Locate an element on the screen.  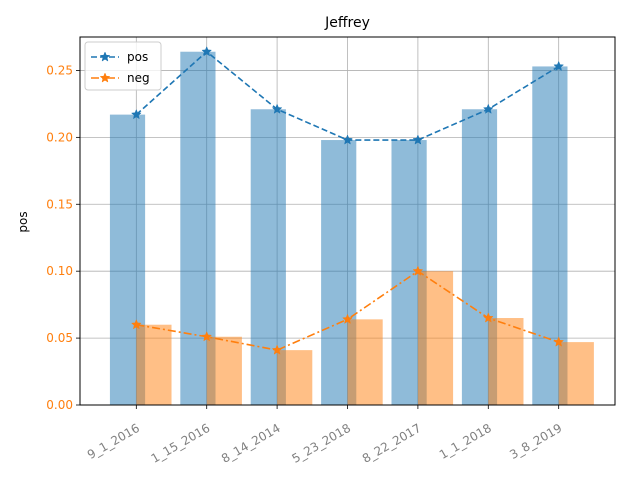
legend: pos neg is located at coordinates (123, 66).